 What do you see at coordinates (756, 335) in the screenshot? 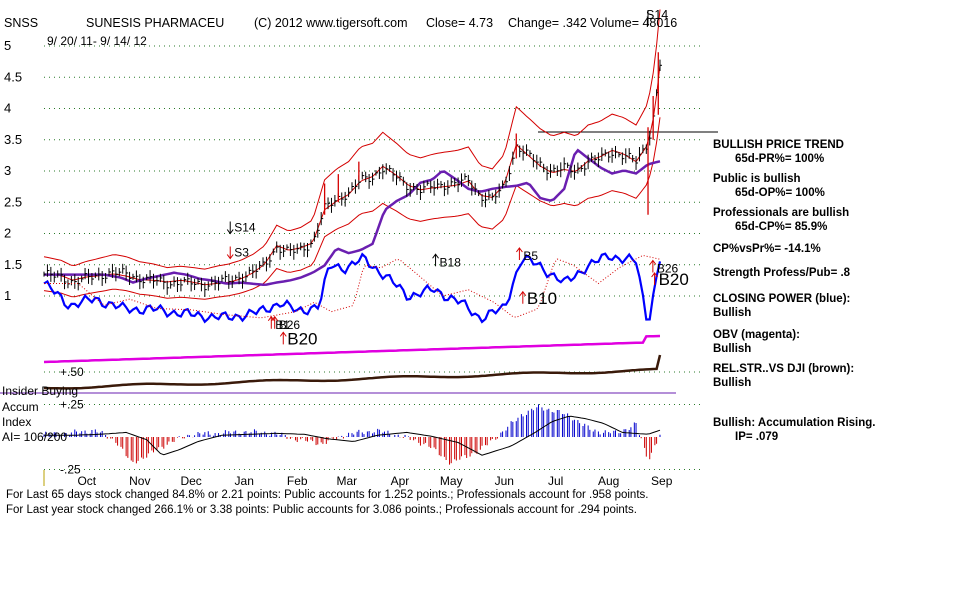
I see `status-line: OBV (magenta):` at bounding box center [756, 335].